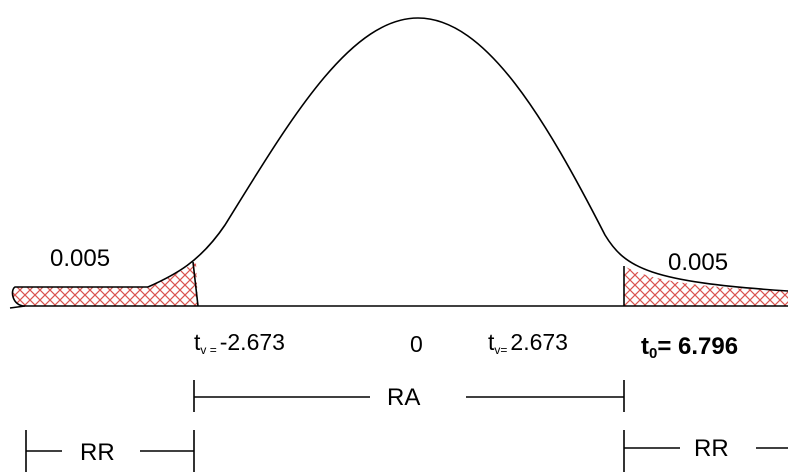  What do you see at coordinates (80, 258) in the screenshot?
I see `left-tail-area-label: 0.005` at bounding box center [80, 258].